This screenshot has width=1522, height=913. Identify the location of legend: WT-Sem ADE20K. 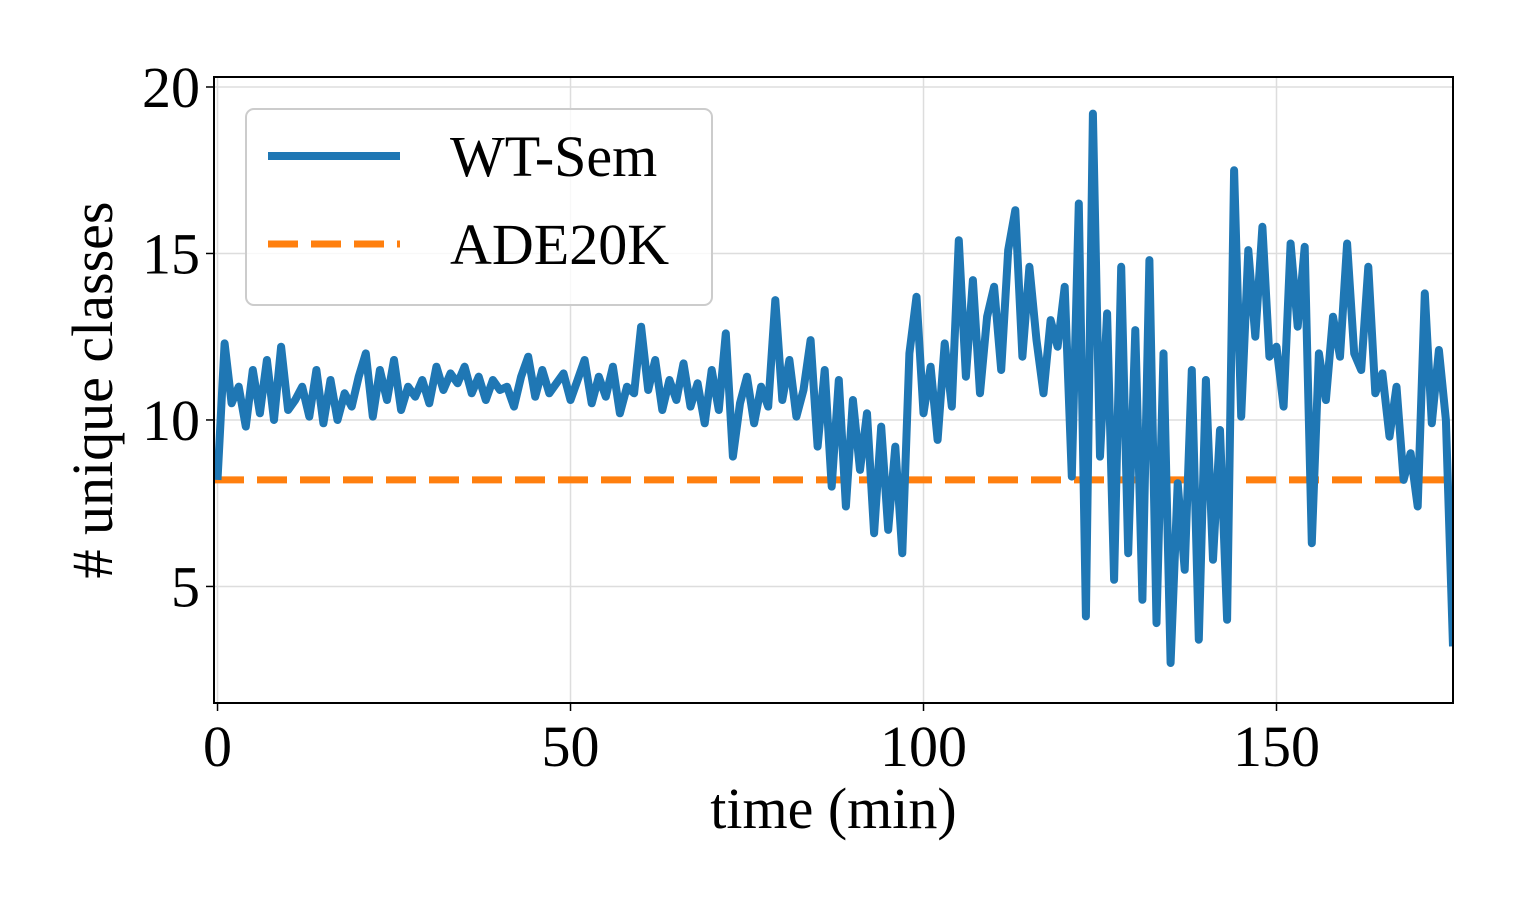
(479, 207).